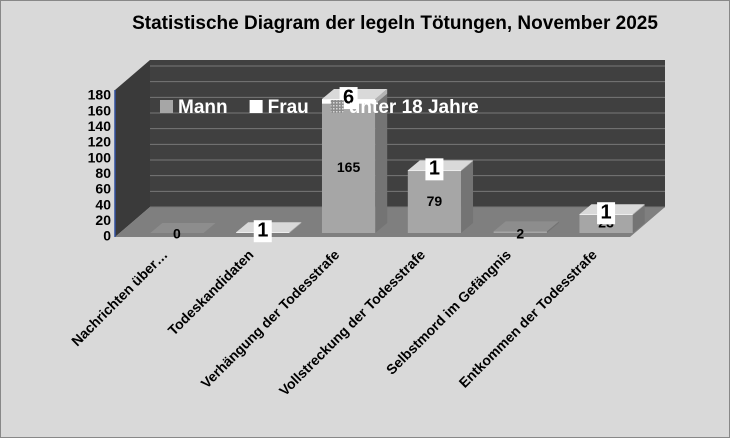  Describe the element at coordinates (103, 204) in the screenshot. I see `y-tick-label: 40` at that location.